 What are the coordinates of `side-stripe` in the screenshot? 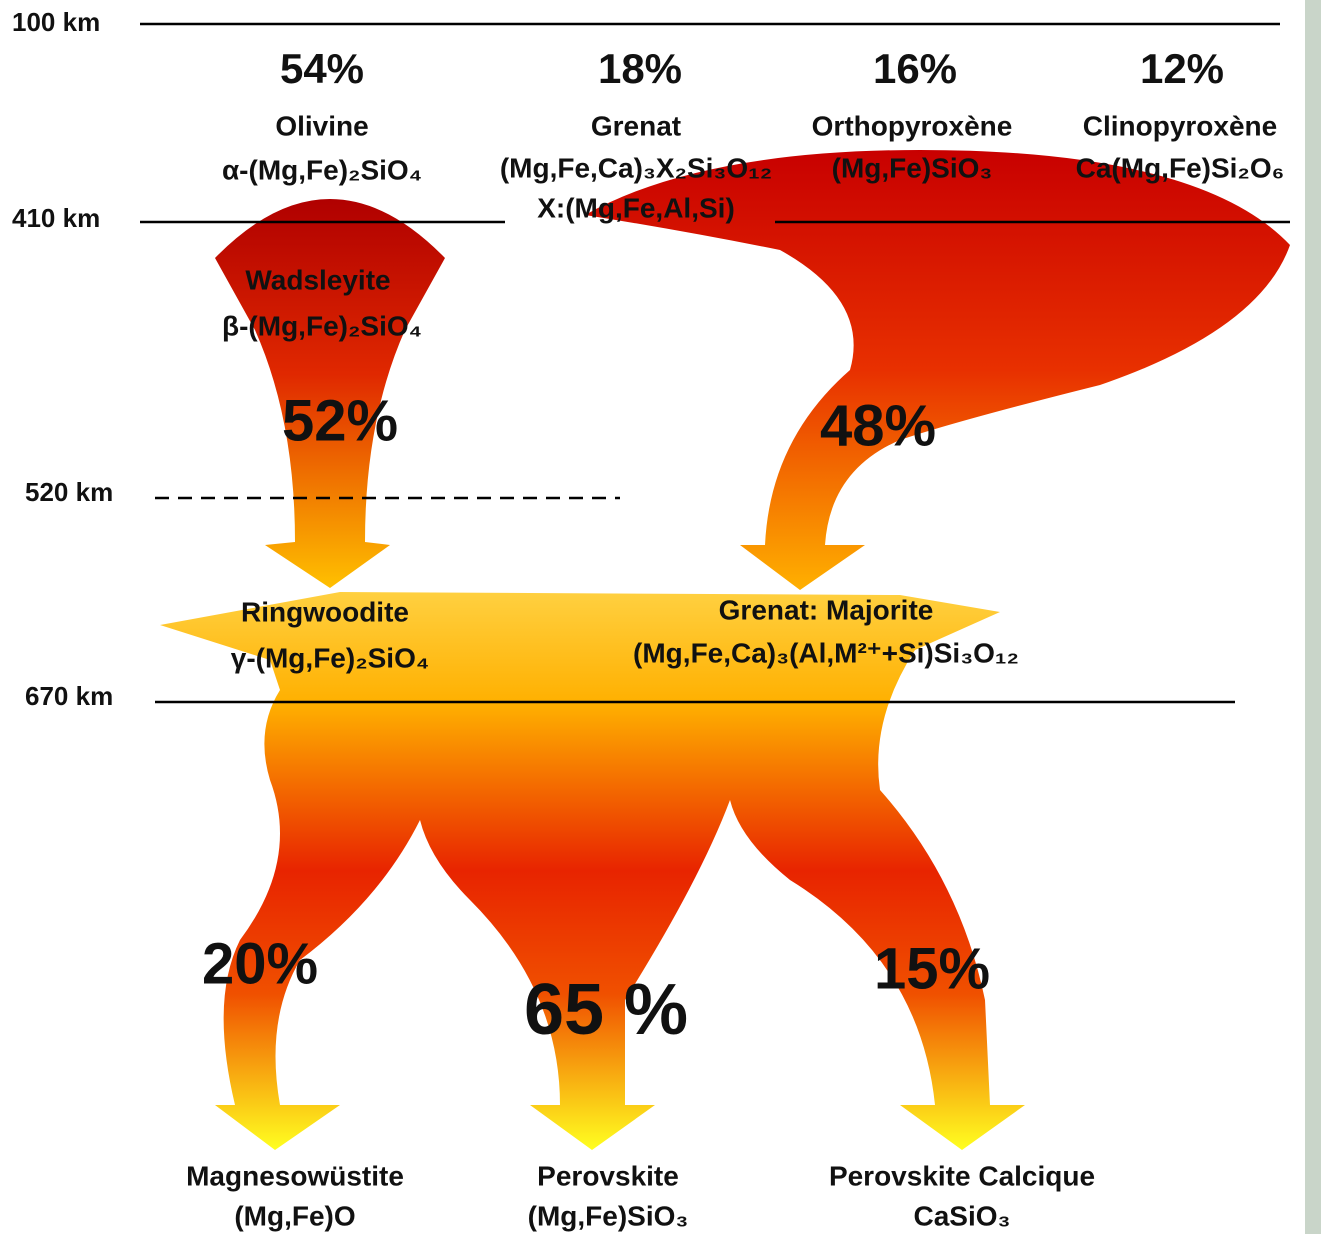 It's located at (1313, 617).